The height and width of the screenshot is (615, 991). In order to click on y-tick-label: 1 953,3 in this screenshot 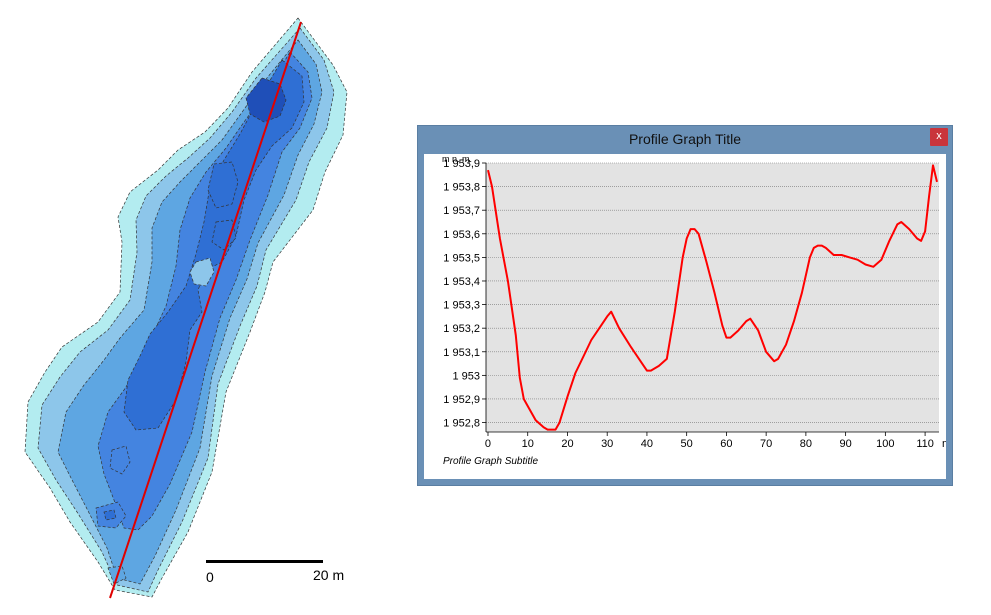, I will do `click(461, 306)`.